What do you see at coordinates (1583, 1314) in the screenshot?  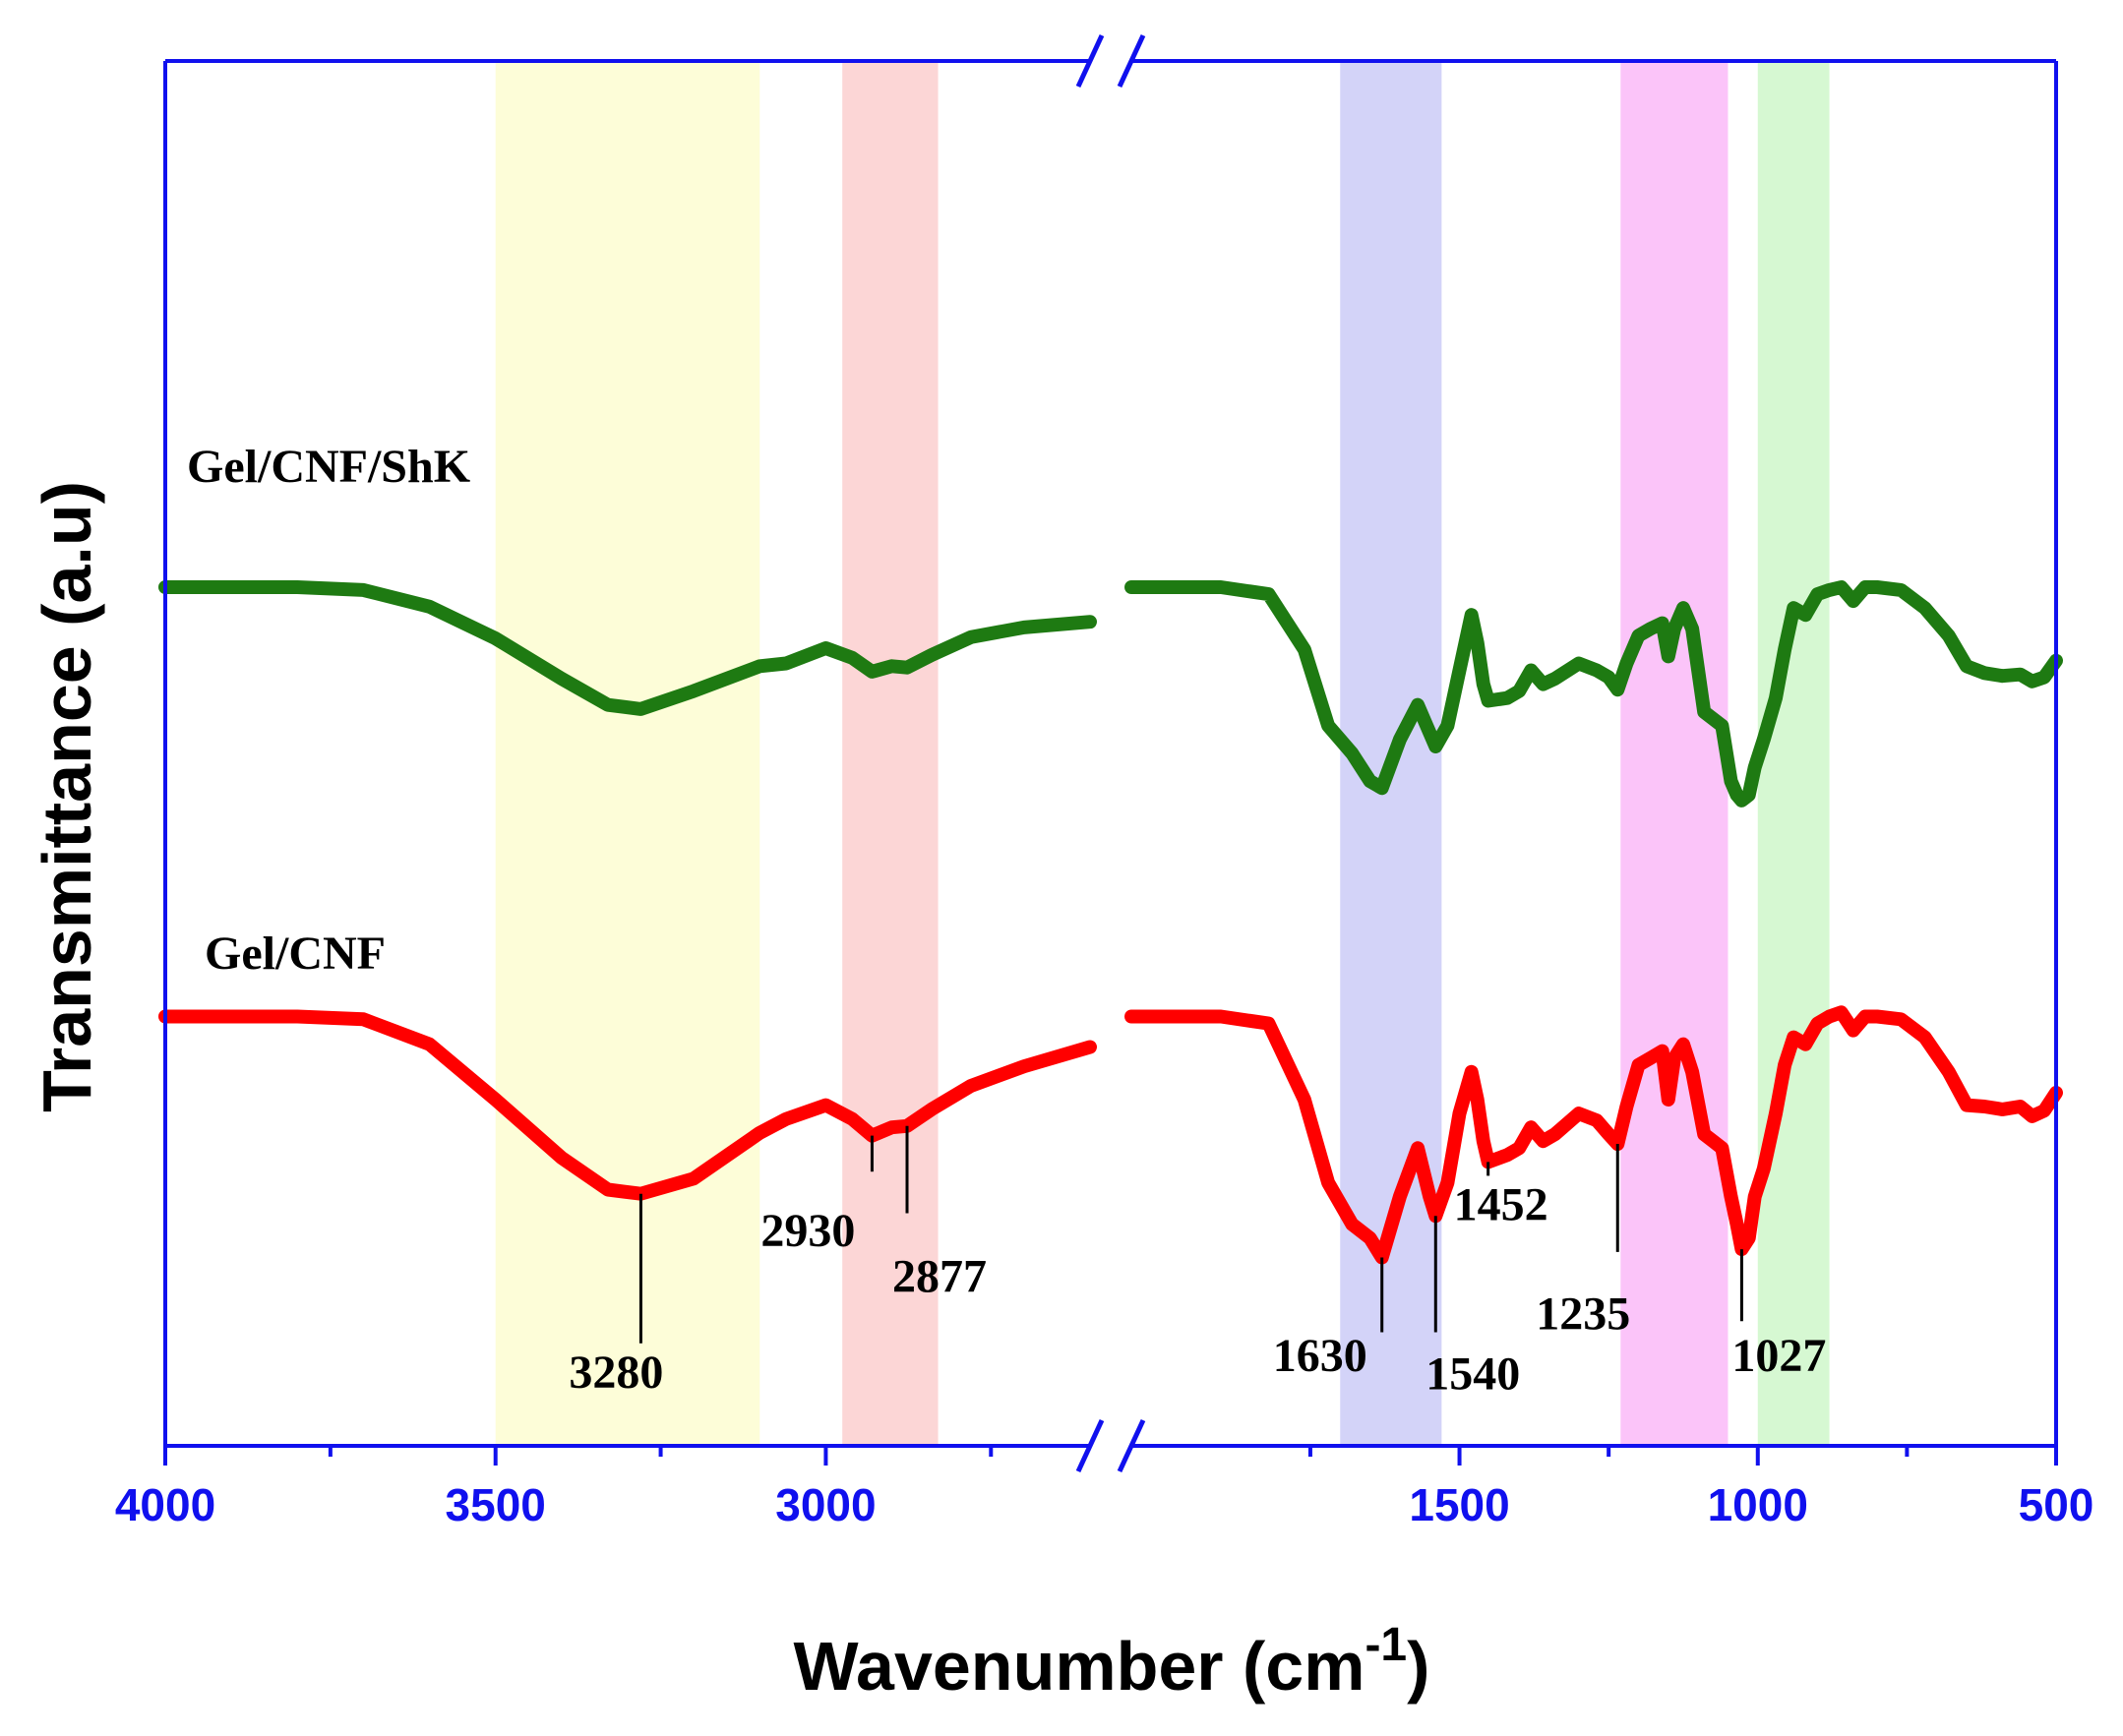 I see `peak-label-1235: 1235` at bounding box center [1583, 1314].